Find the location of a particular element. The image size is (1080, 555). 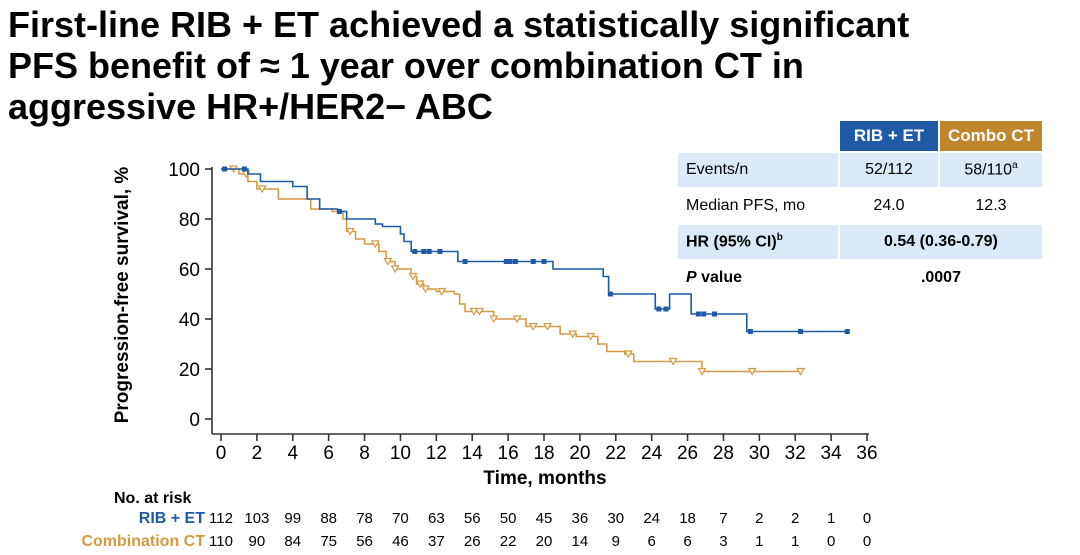

at-risk-value-rib: 56 is located at coordinates (472, 518).